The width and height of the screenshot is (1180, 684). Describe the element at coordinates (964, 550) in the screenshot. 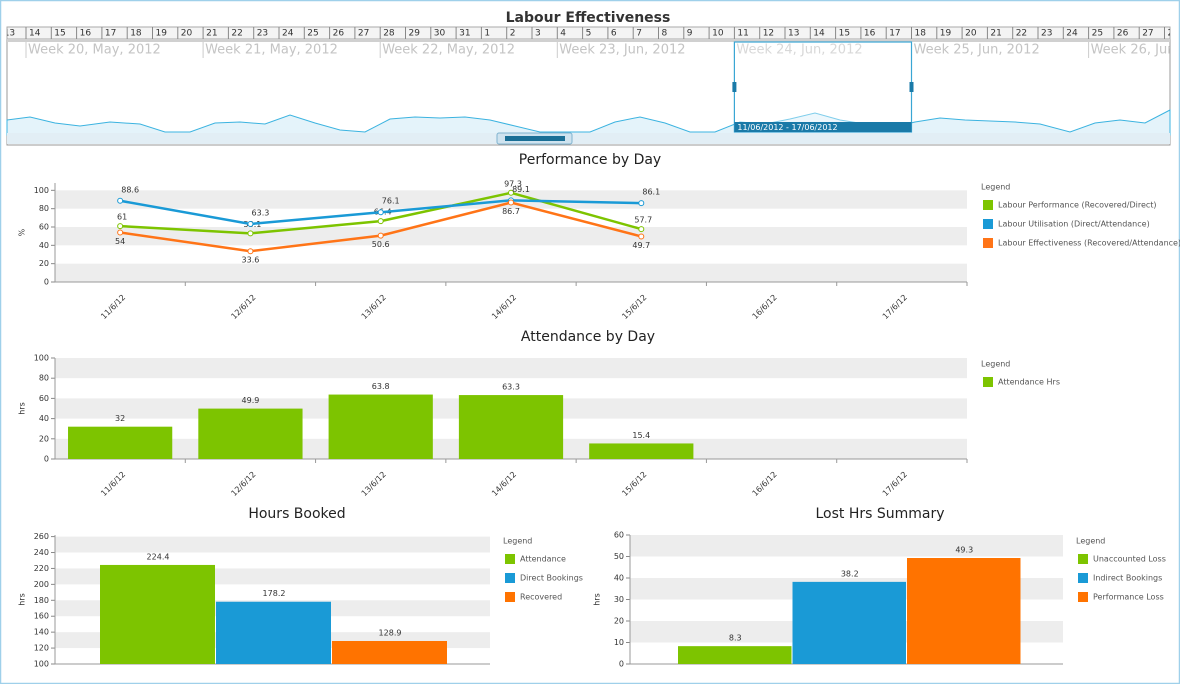

I see `data-label: 49.3` at that location.